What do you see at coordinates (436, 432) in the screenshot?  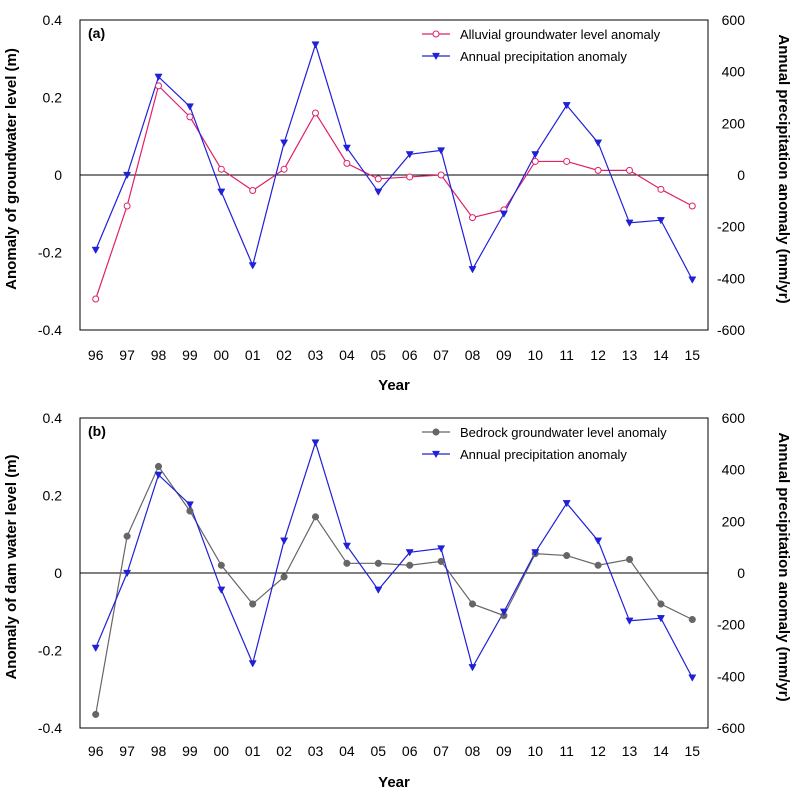 I see `legend-marker-bedrock-groundwater-level-anomaly` at bounding box center [436, 432].